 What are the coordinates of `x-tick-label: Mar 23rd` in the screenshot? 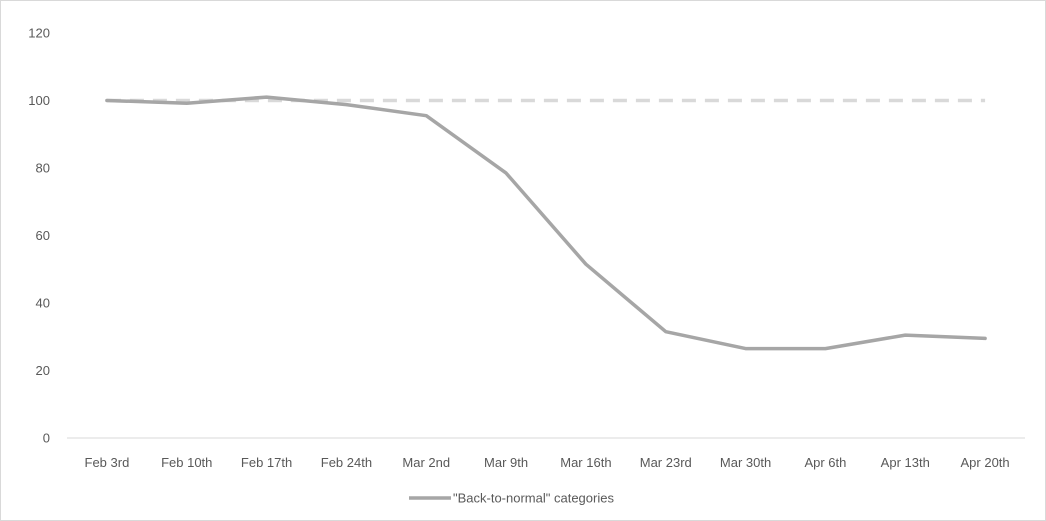 It's located at (666, 462).